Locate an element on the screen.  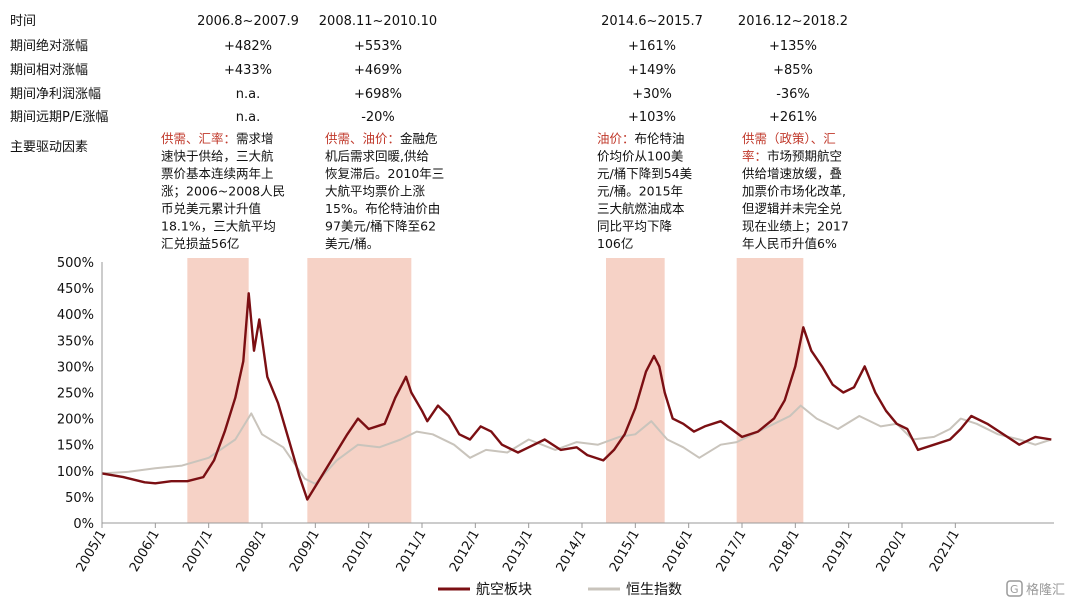
driver-line: 加票价市场化改革, is located at coordinates (794, 191).